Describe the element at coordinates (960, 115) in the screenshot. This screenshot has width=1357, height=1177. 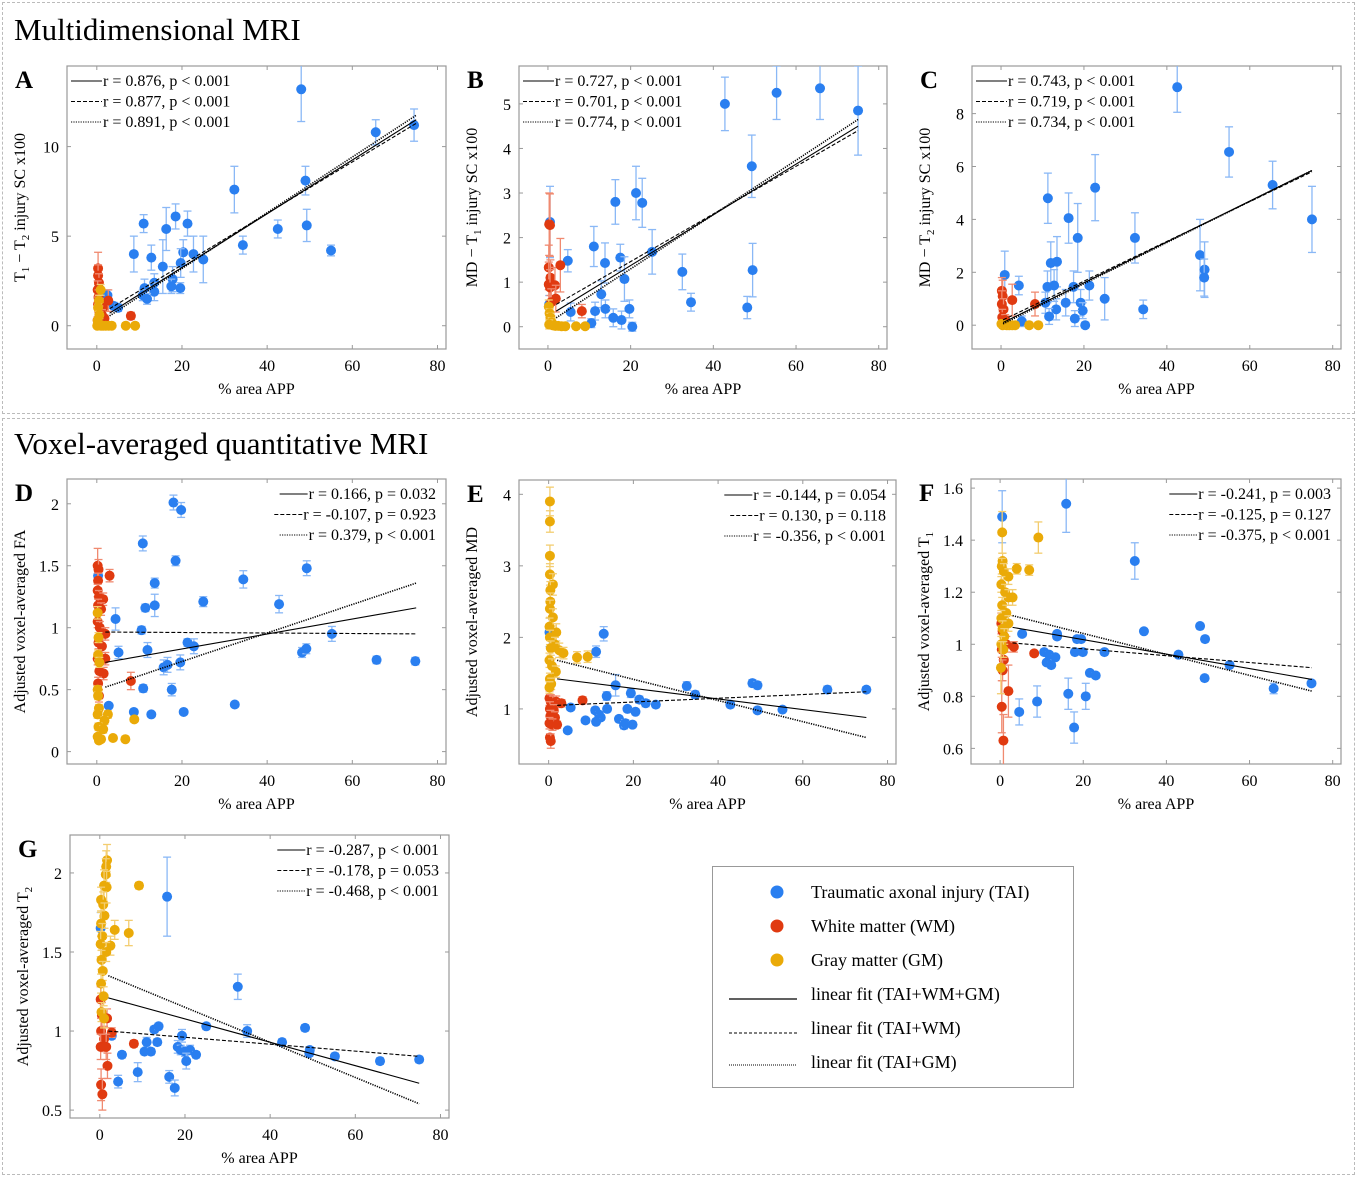
I see `y-tick-label: 8` at that location.